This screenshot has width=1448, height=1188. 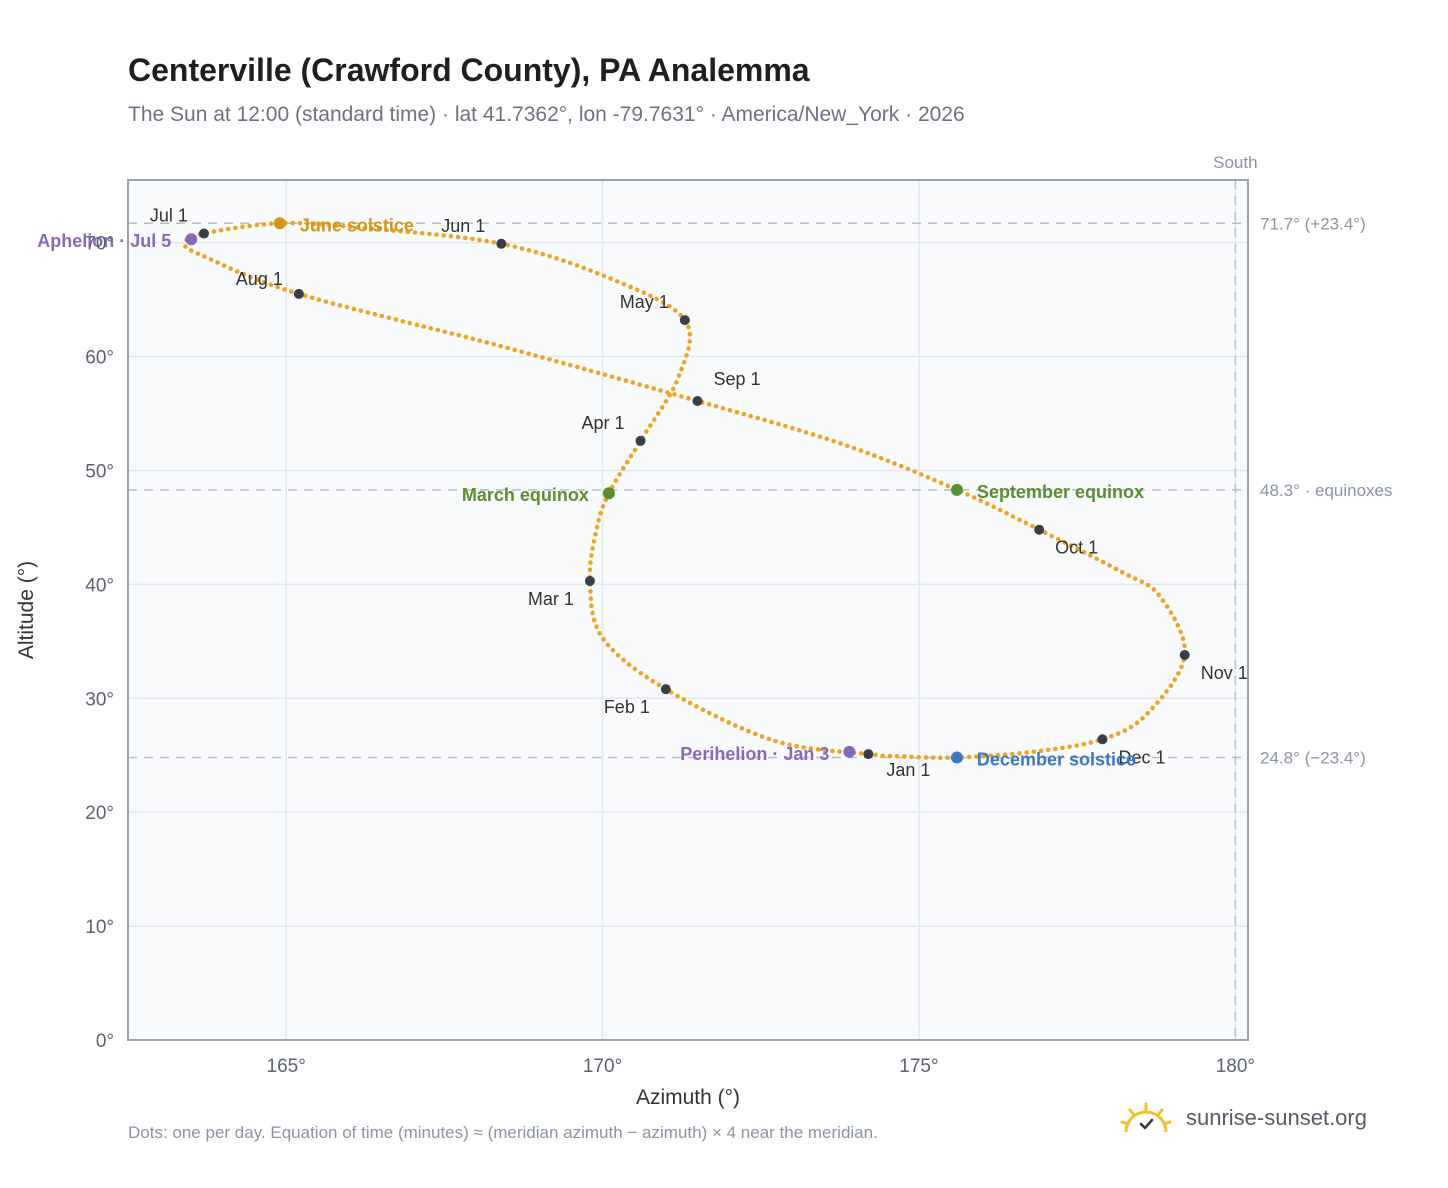 What do you see at coordinates (1076, 548) in the screenshot?
I see `month-label: Oct 1` at bounding box center [1076, 548].